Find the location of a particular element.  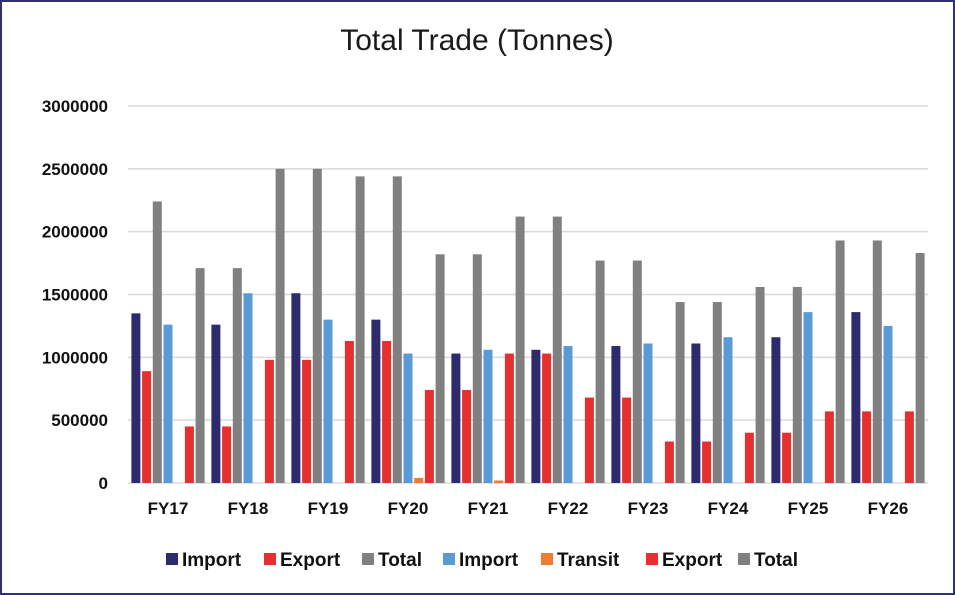

y-tick-label: 500000 is located at coordinates (79, 420).